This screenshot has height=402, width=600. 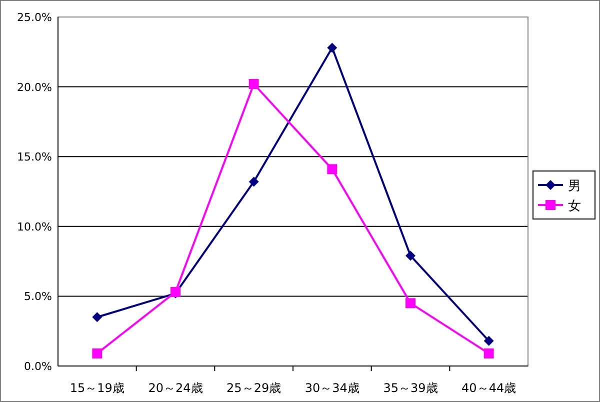 What do you see at coordinates (332, 388) in the screenshot?
I see `x-tick-label: 30～34歳` at bounding box center [332, 388].